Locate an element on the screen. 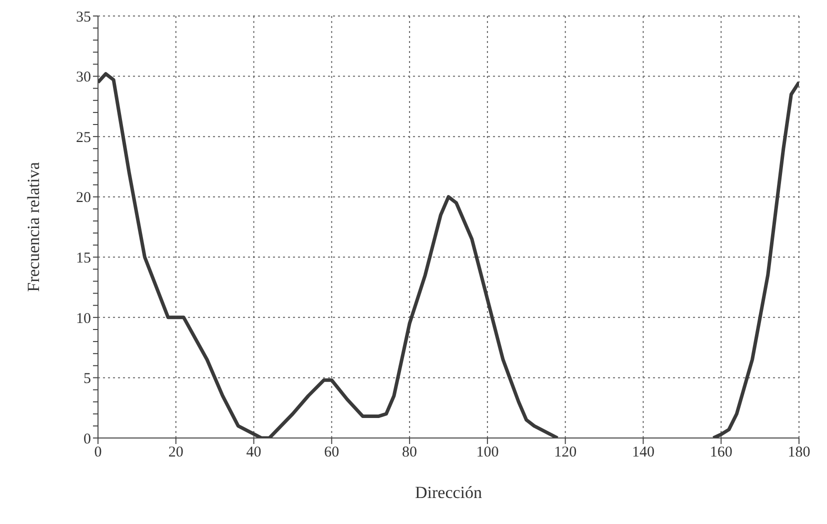 Image resolution: width=827 pixels, height=524 pixels. y-tick-label: 25 is located at coordinates (83, 138).